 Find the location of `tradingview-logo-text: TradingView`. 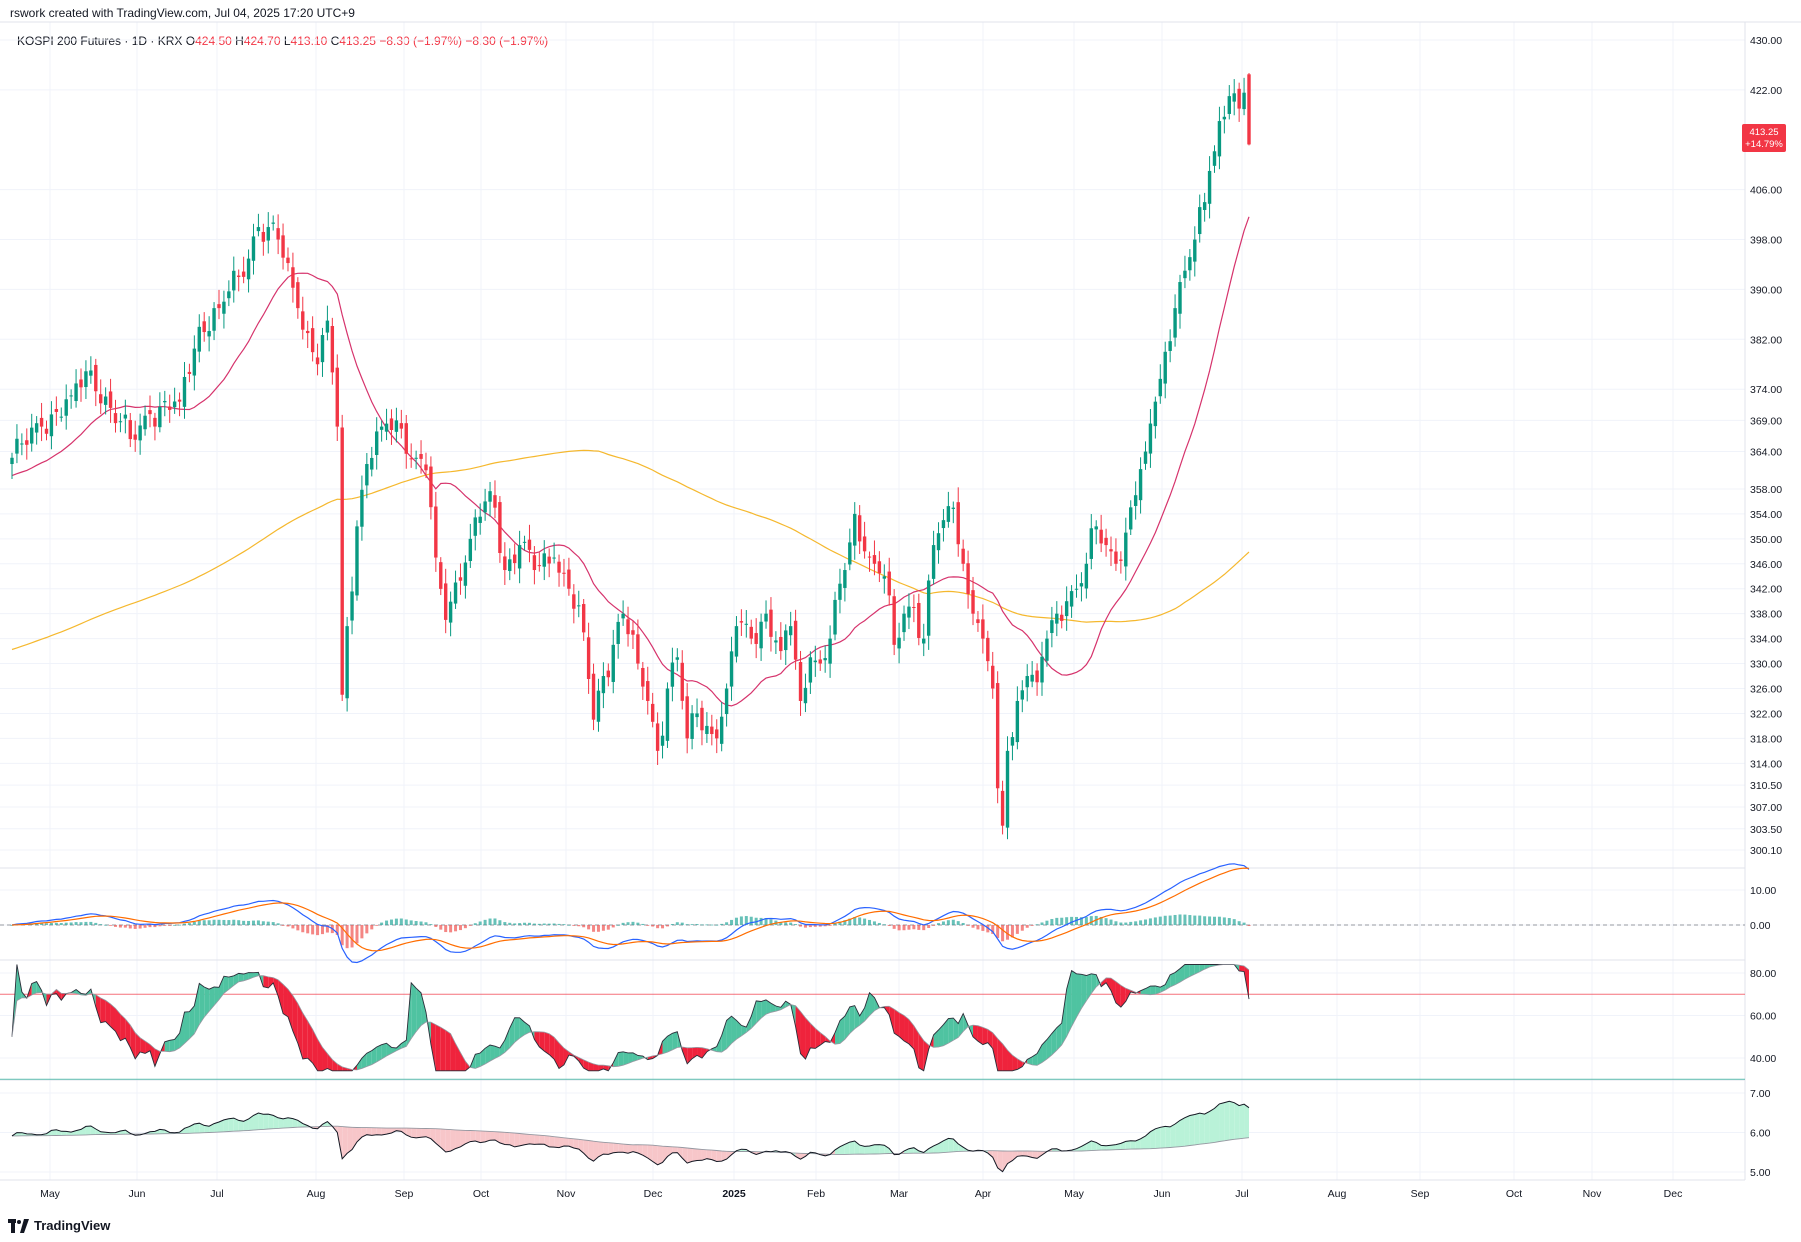

tradingview-logo-text: TradingView is located at coordinates (72, 1225).